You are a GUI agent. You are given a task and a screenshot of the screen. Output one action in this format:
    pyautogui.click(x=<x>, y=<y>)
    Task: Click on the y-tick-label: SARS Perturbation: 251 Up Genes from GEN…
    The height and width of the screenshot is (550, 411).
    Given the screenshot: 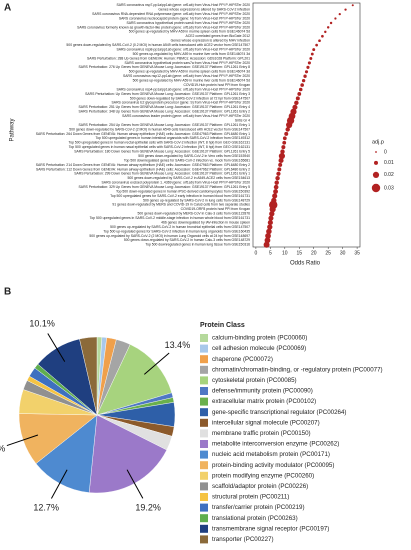 What is the action you would take?
    pyautogui.click(x=165, y=107)
    